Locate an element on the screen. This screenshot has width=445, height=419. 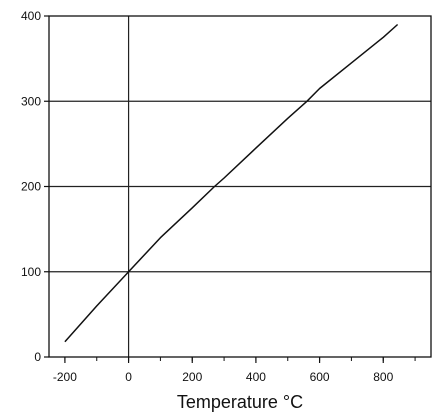
y-tick-label: 400 is located at coordinates (31, 16).